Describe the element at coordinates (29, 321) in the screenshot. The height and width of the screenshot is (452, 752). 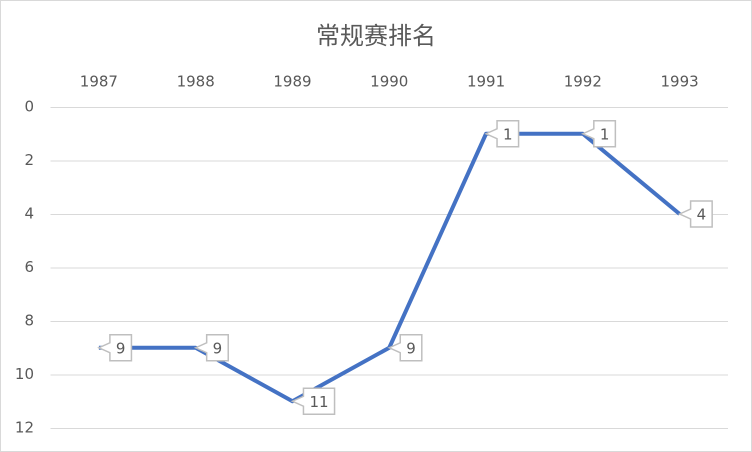
I see `y-tick-label: 8` at that location.